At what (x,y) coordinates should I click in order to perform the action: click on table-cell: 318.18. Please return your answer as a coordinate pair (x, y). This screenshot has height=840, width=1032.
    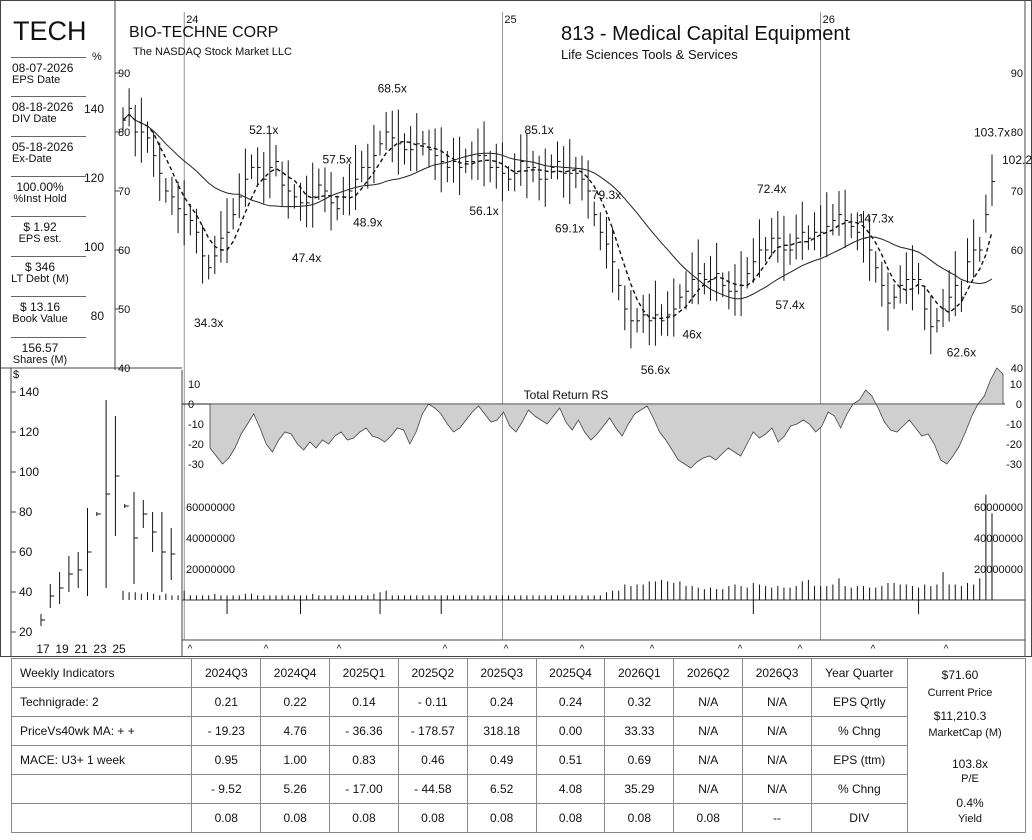
    Looking at the image, I should click on (501, 731).